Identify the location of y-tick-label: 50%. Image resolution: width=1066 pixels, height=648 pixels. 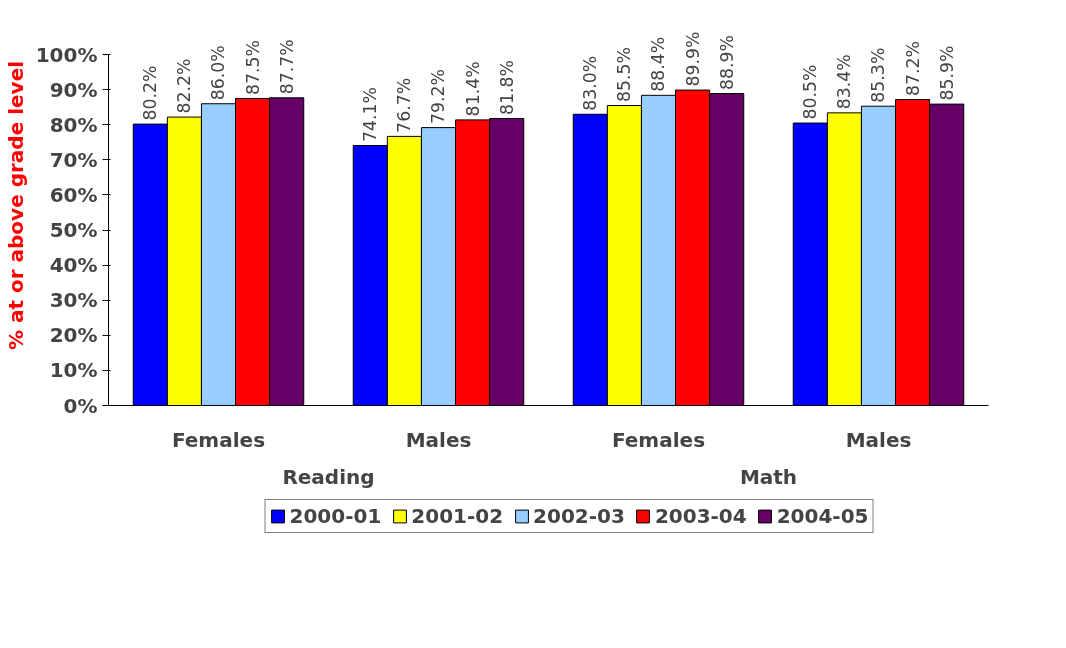
(73, 230).